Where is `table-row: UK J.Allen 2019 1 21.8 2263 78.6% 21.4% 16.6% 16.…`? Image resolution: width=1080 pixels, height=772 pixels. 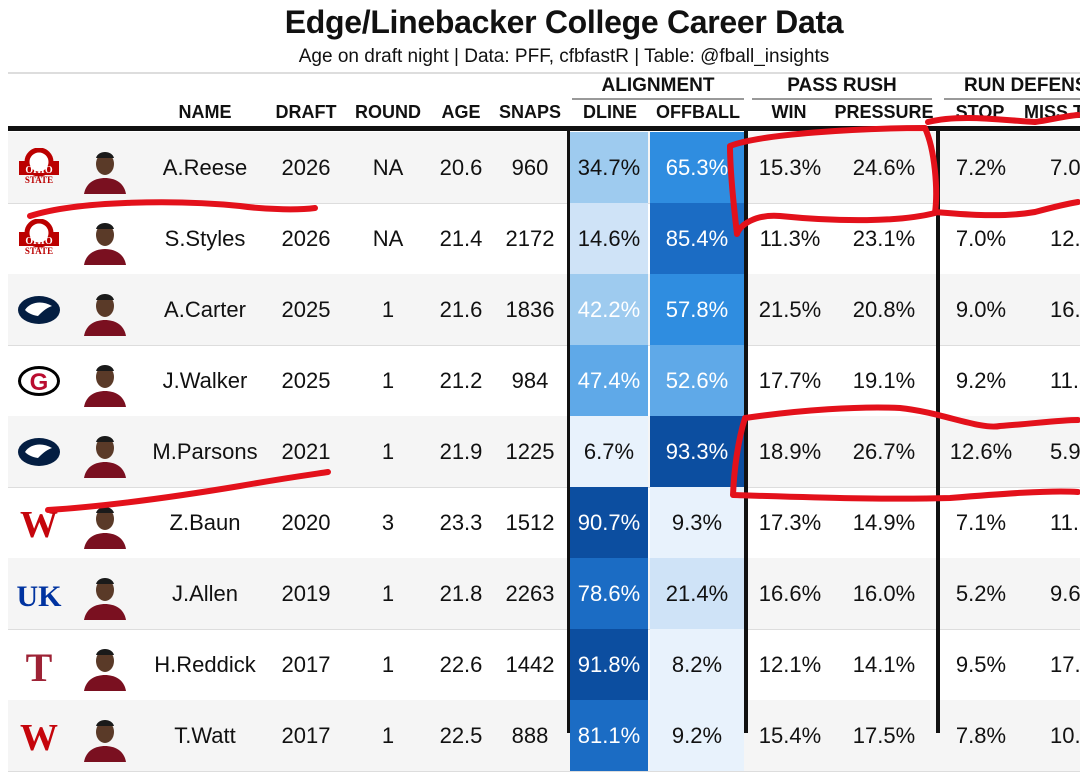
table-row: UK J.Allen 2019 1 21.8 2263 78.6% 21.4% 16.6% 16.… is located at coordinates (544, 594).